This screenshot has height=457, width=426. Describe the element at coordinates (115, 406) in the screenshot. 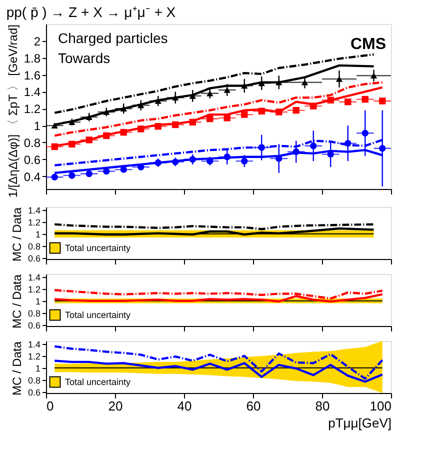

I see `x-tick-label: 20` at that location.